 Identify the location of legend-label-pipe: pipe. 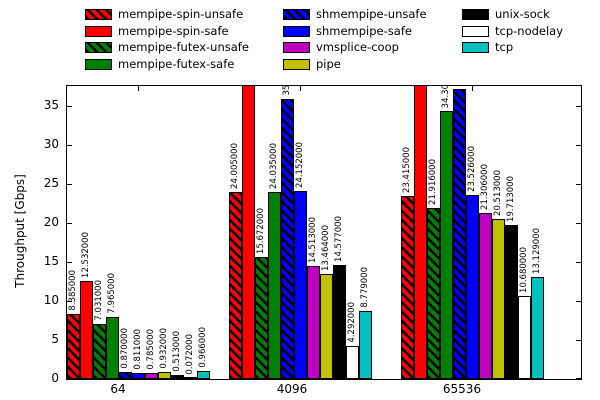
(328, 63).